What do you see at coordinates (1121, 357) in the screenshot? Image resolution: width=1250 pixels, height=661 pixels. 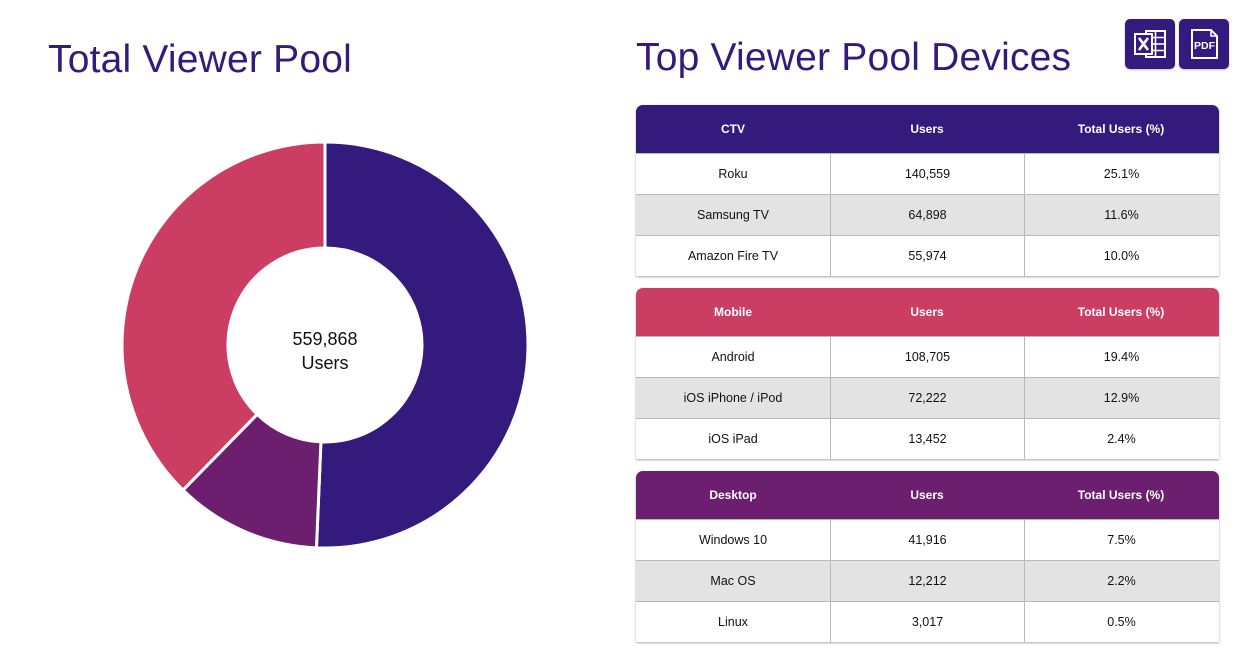 I see `device-pct: 19.4%` at bounding box center [1121, 357].